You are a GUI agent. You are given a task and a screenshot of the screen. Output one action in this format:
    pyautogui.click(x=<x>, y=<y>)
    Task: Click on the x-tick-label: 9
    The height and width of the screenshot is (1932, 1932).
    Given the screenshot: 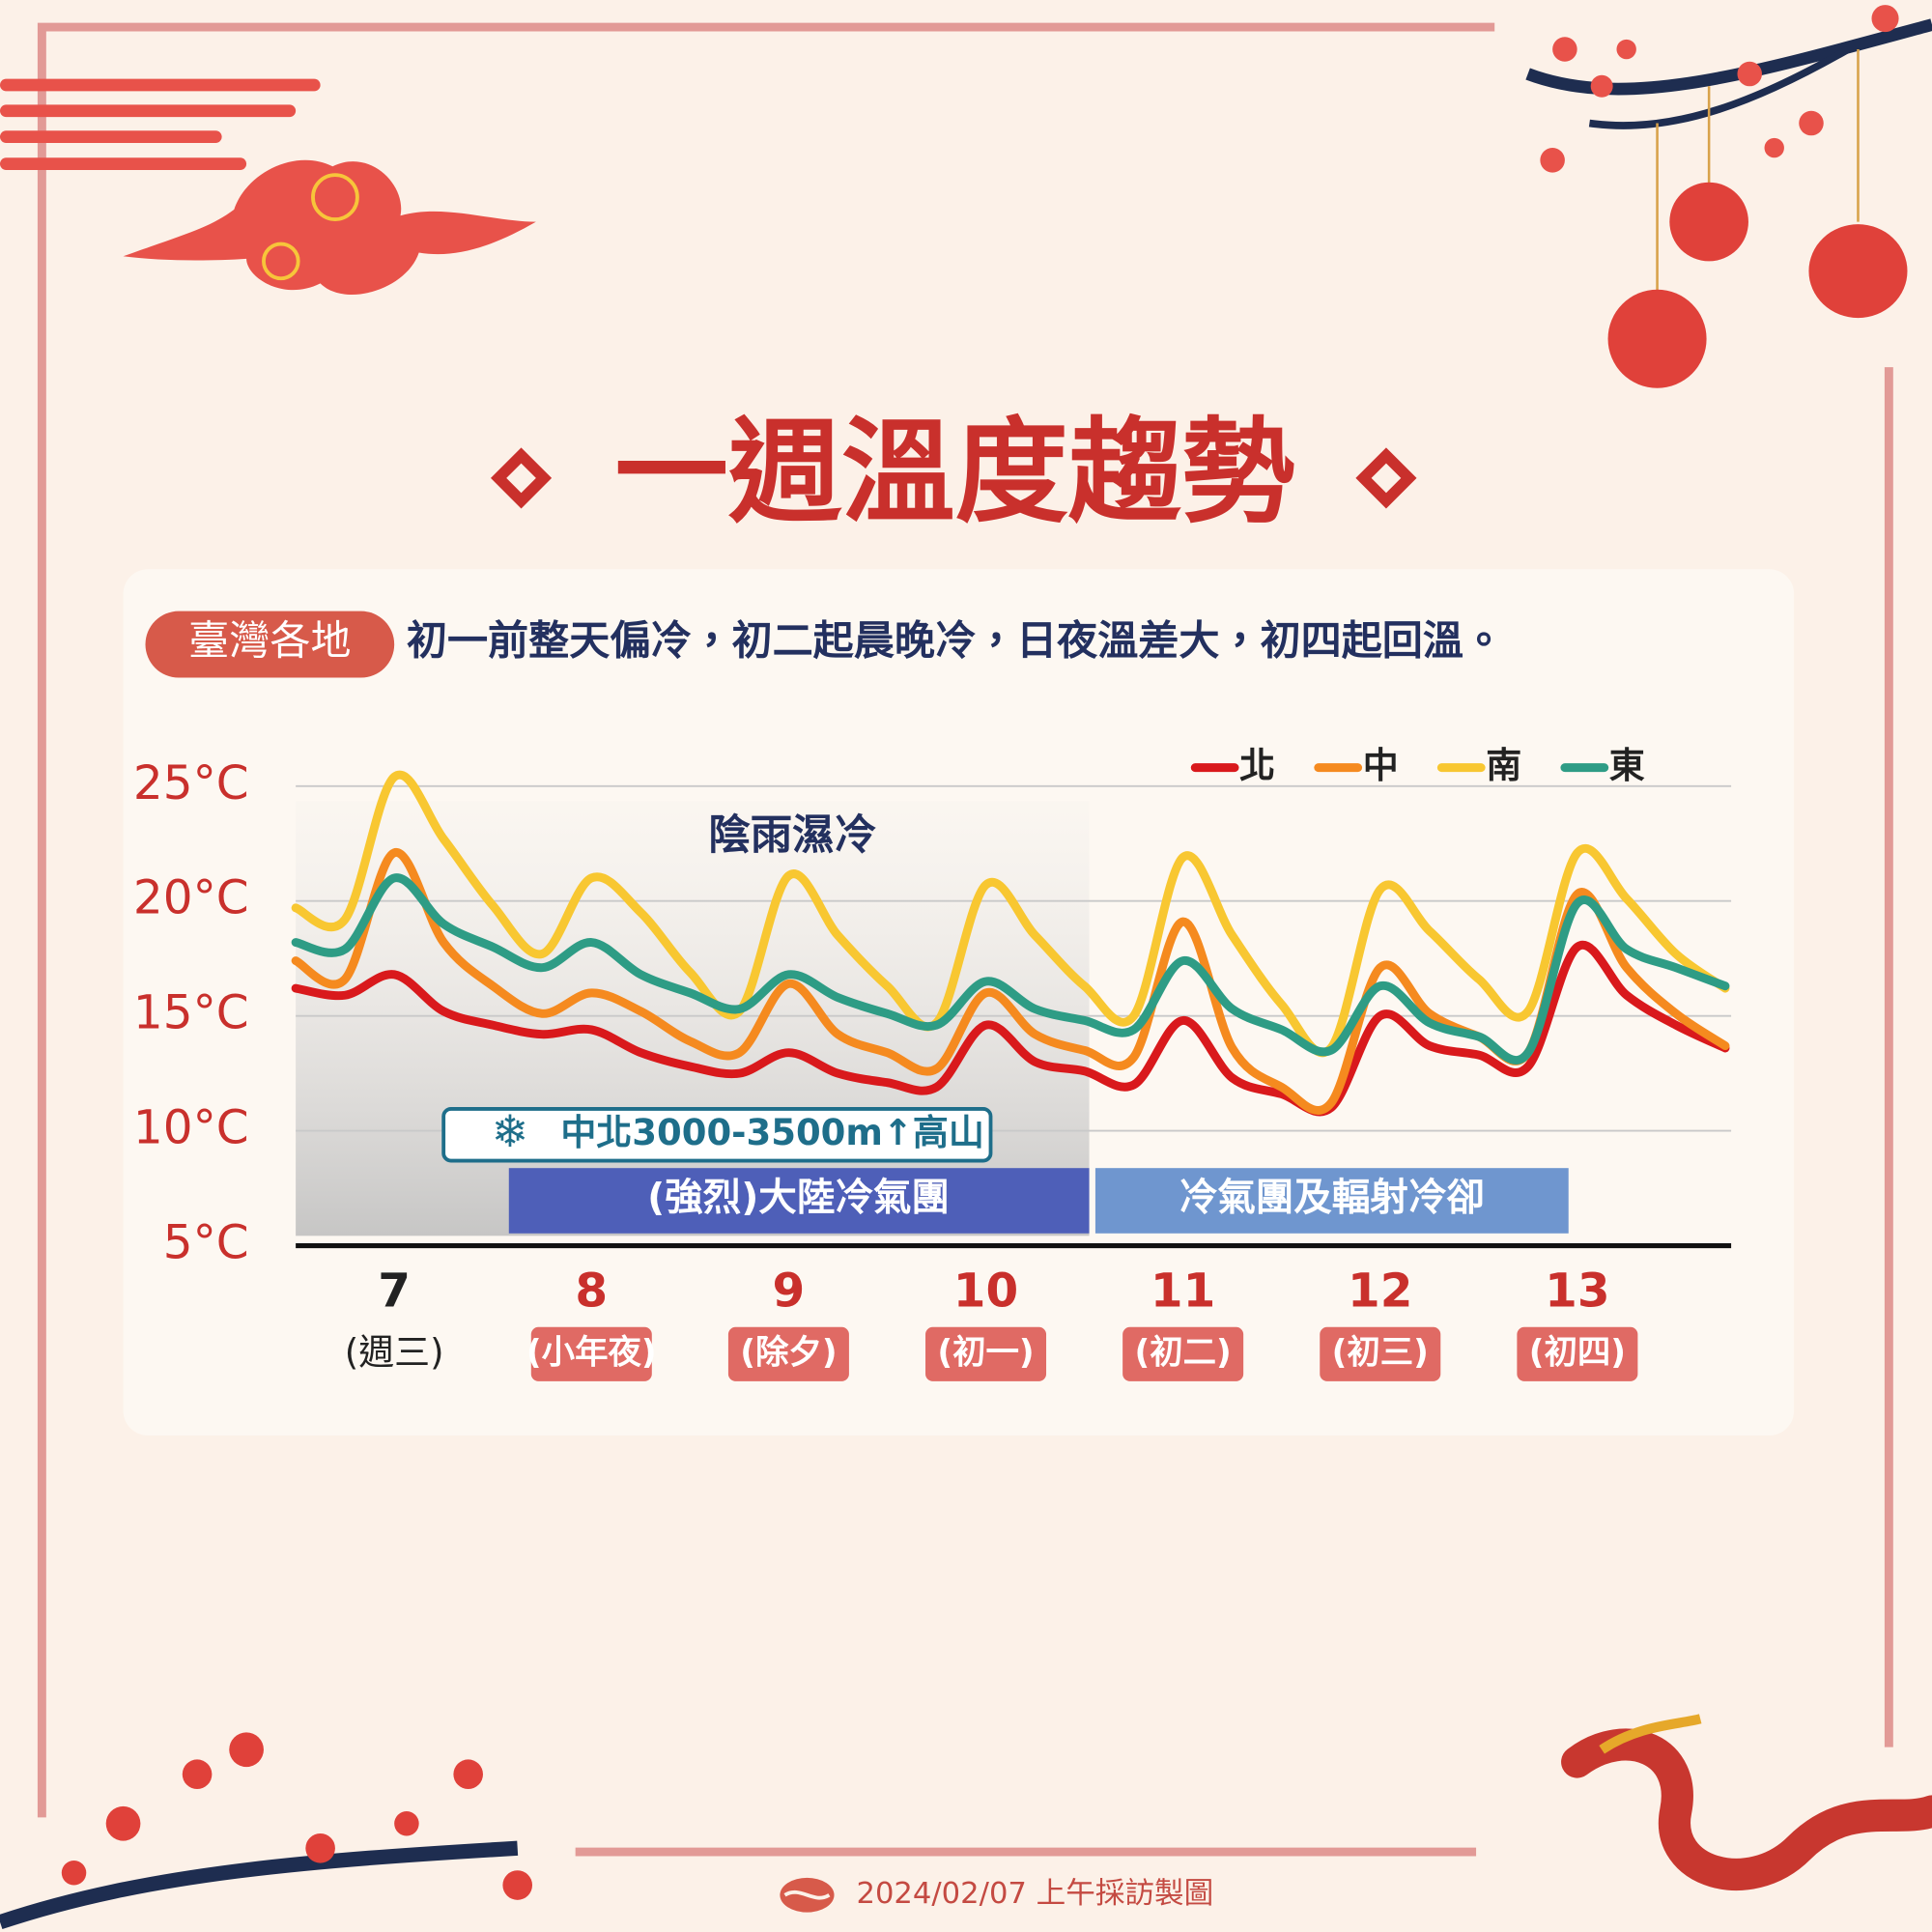 What is the action you would take?
    pyautogui.click(x=789, y=1291)
    